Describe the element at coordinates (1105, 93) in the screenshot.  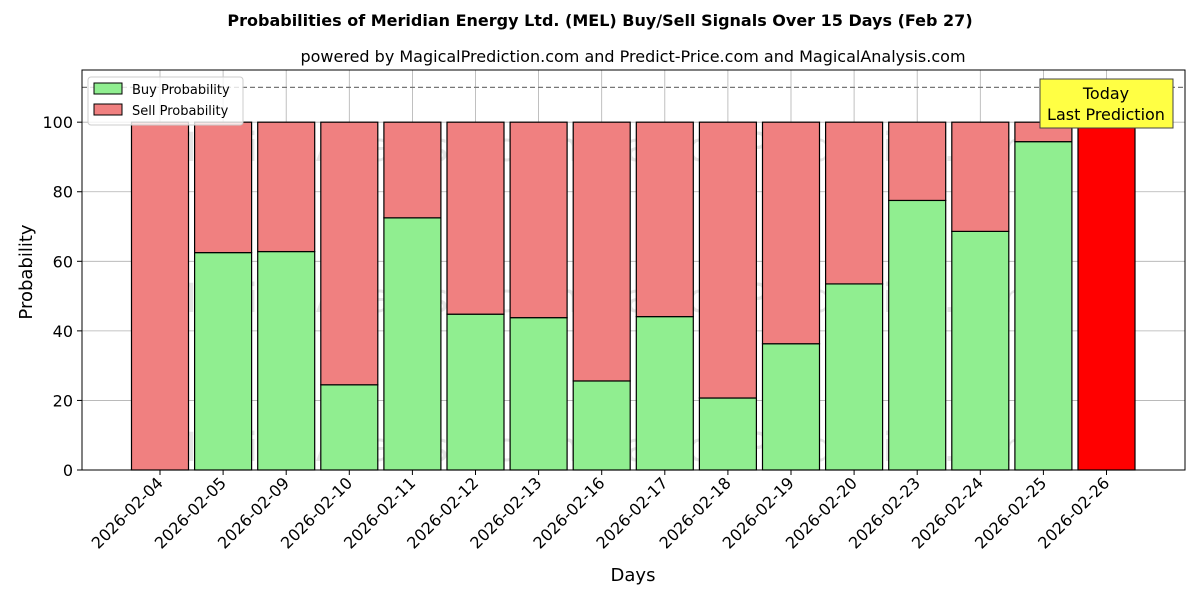
I see `annotation-line: Today` at that location.